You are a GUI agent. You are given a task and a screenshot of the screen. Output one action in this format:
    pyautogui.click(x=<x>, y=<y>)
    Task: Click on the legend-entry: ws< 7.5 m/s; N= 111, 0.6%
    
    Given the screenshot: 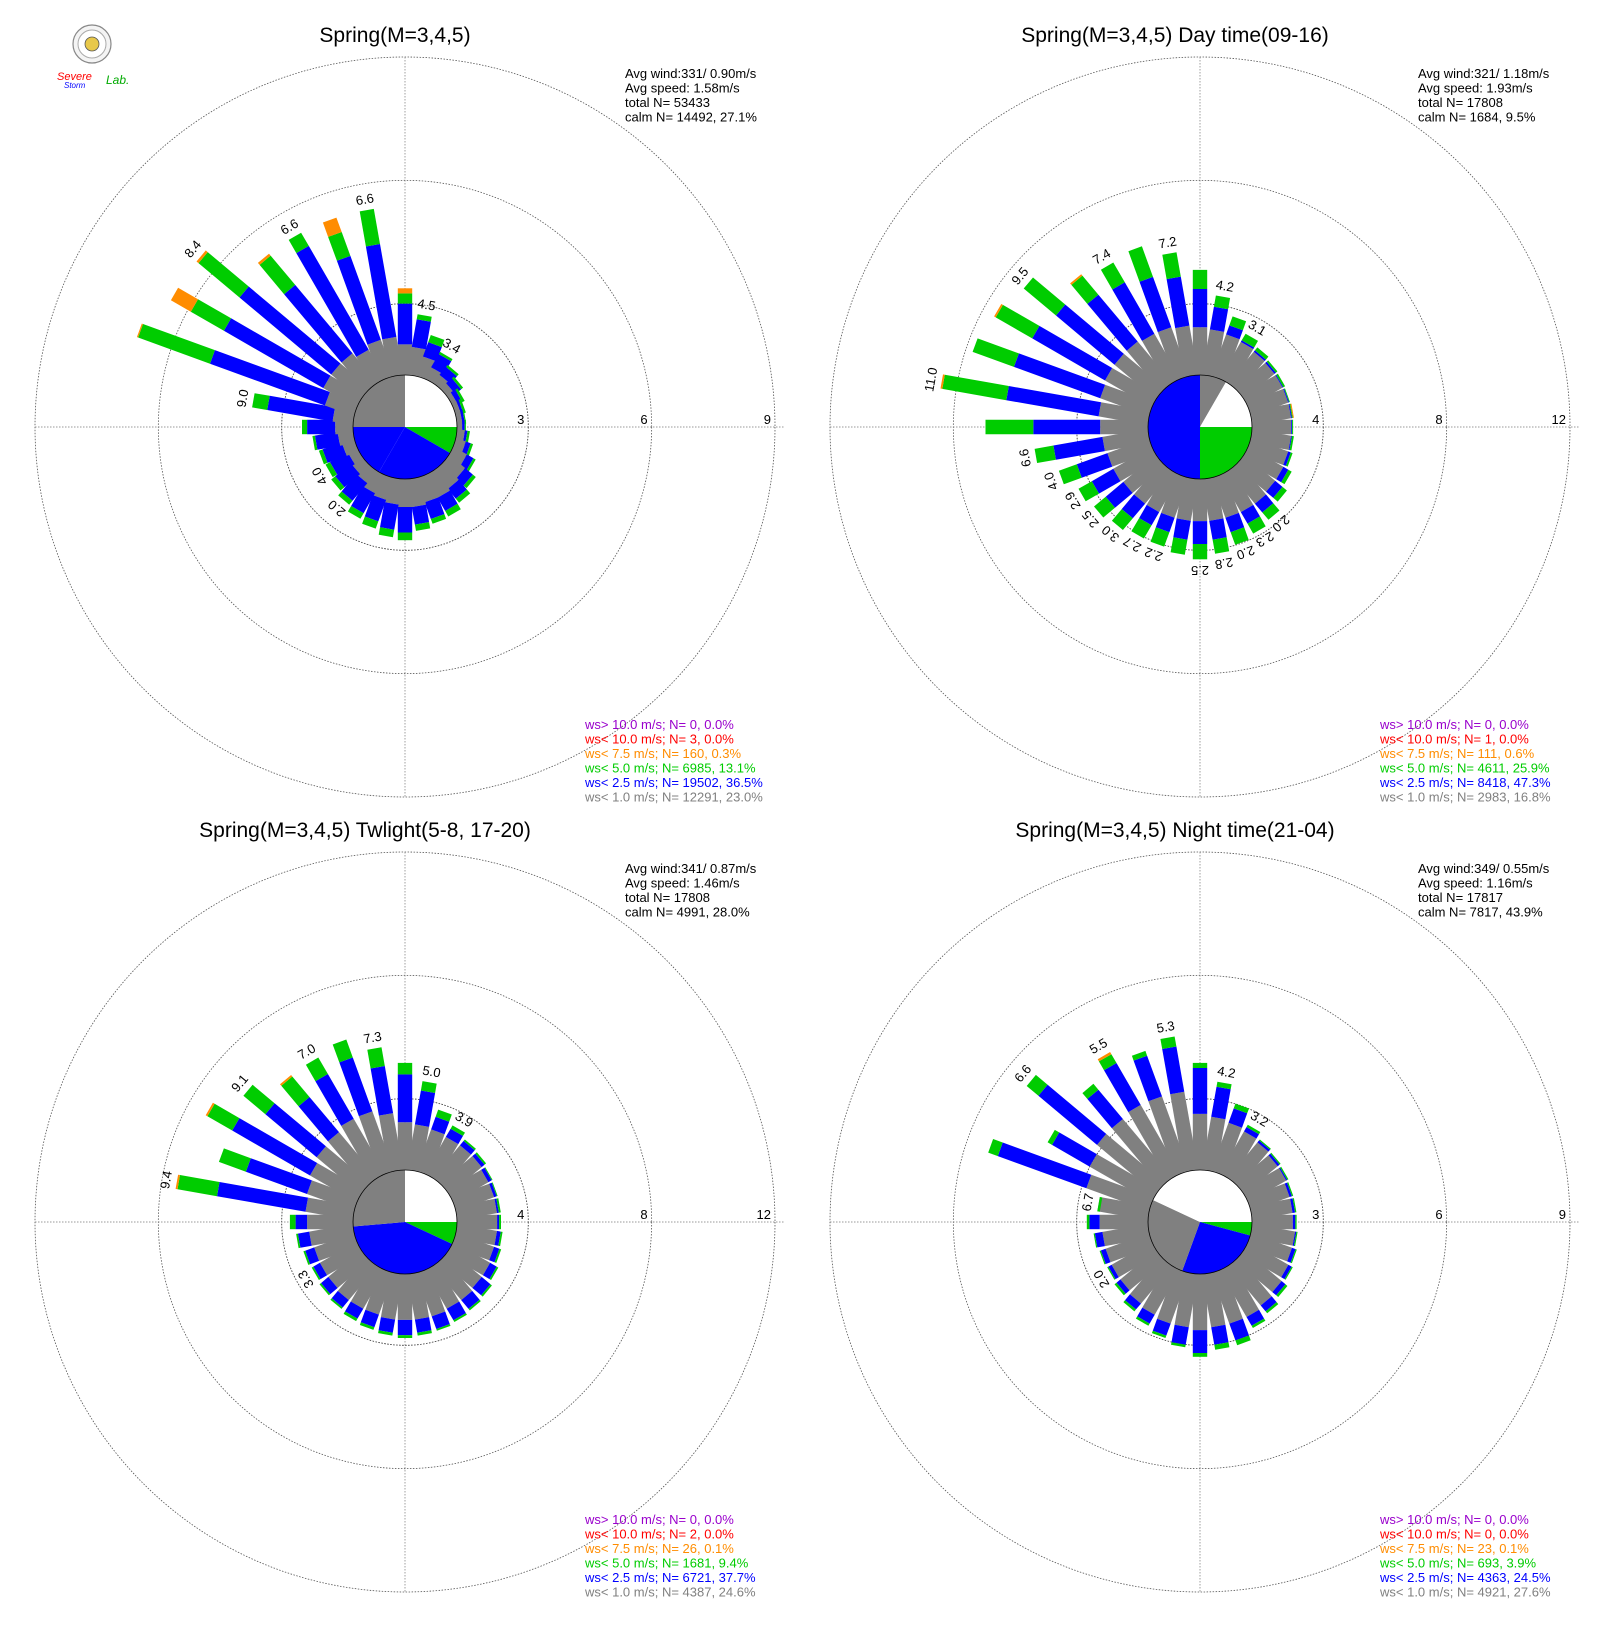 What is the action you would take?
    pyautogui.click(x=1457, y=753)
    